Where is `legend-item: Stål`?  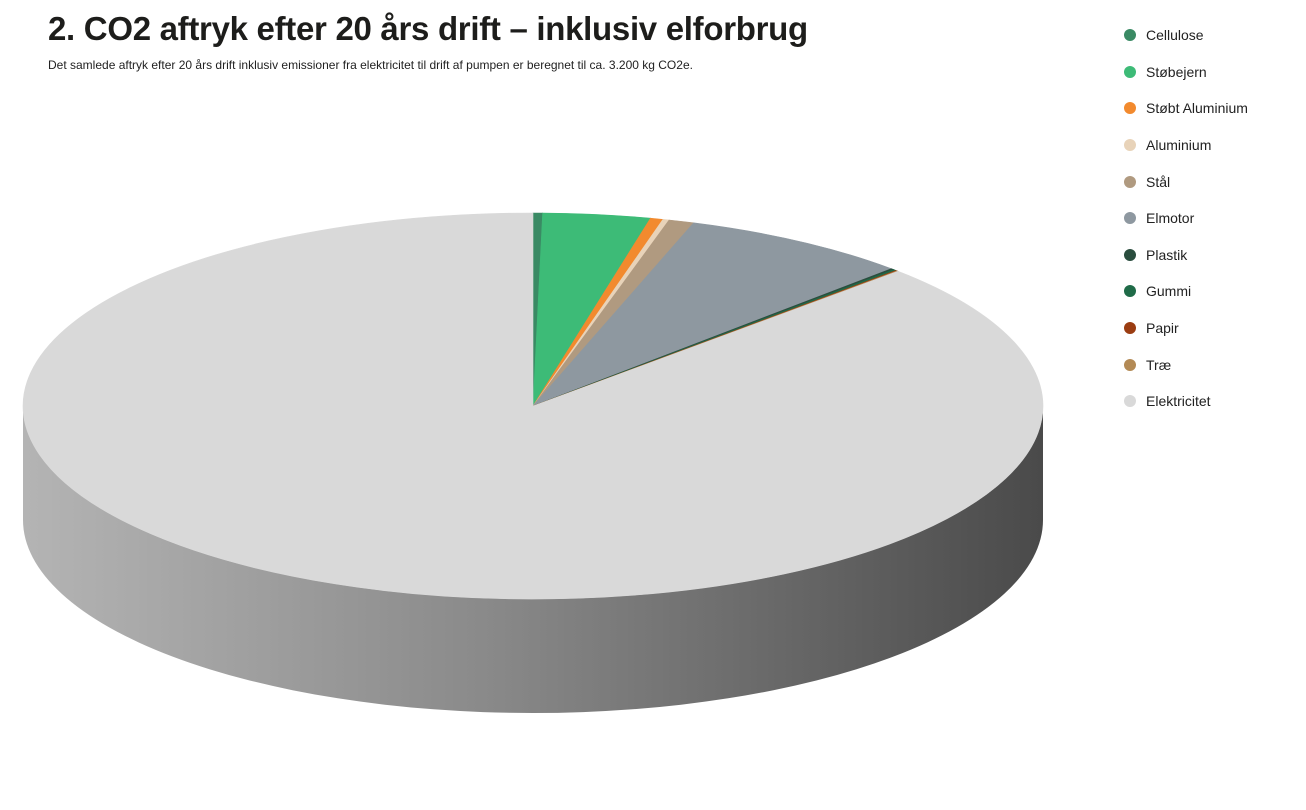 legend-item: Stål is located at coordinates (1212, 181).